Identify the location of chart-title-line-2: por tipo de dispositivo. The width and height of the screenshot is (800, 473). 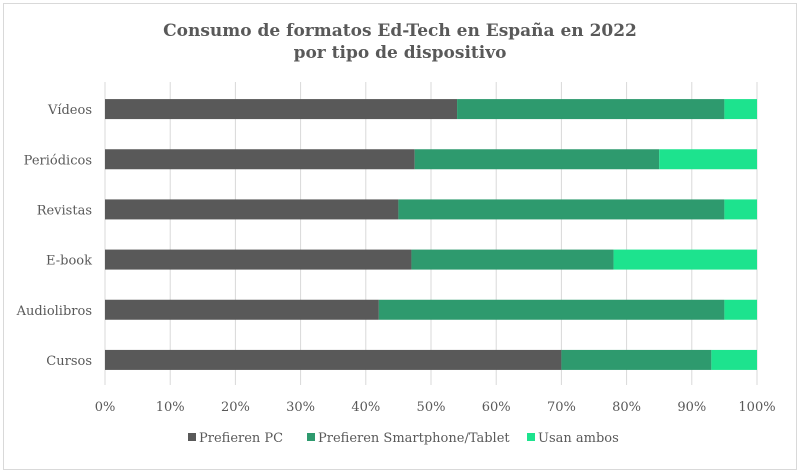
(400, 53).